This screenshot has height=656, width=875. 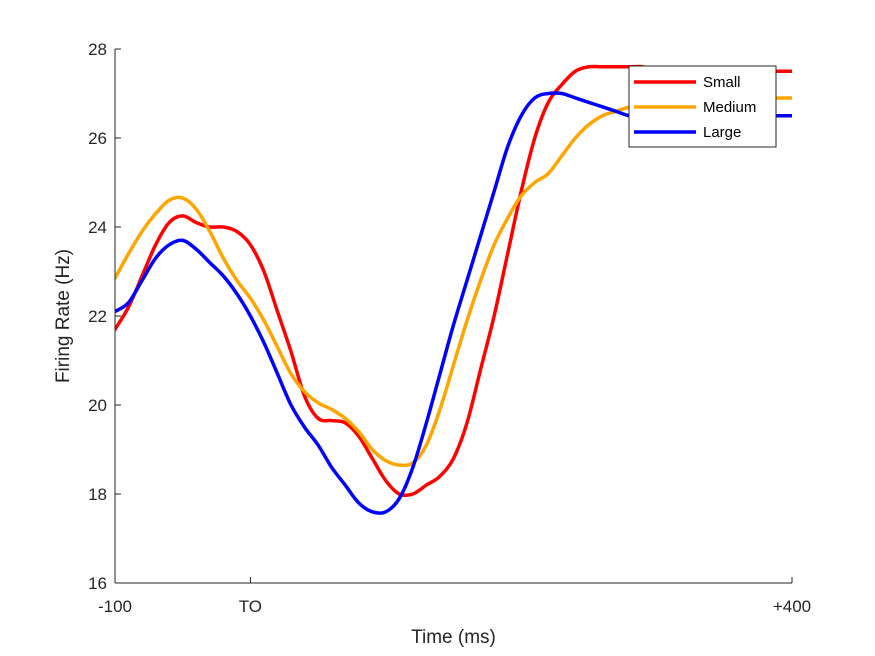 I want to click on legend-label-large: Large, so click(x=722, y=132).